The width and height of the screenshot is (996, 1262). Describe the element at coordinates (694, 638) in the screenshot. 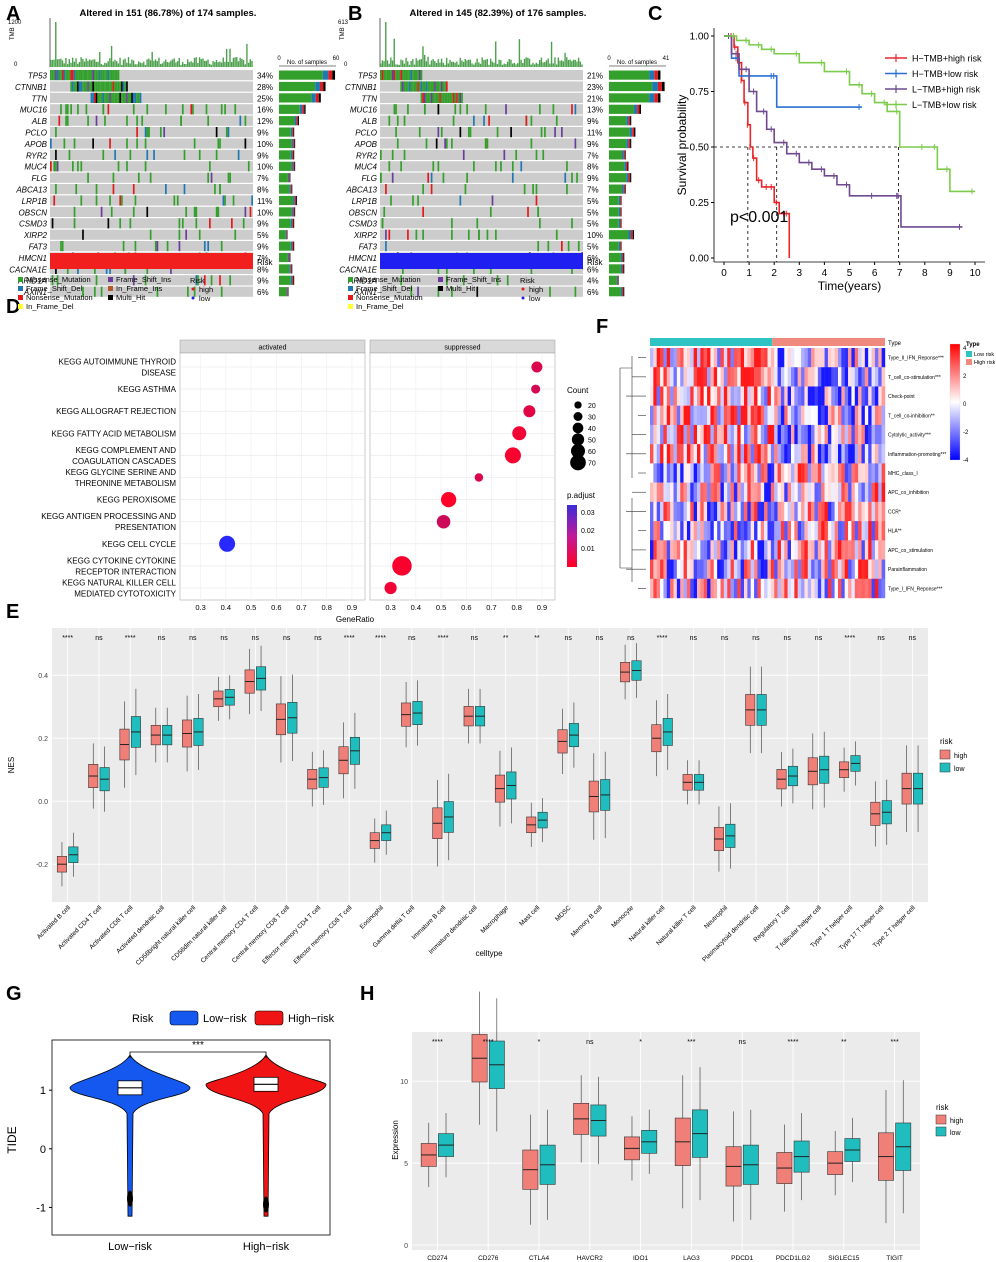

I see `nes-significance: ns` at that location.